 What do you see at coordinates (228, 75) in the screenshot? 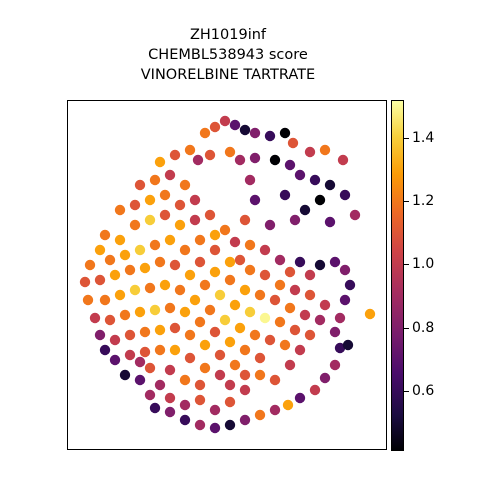
I see `chart-title-line-3: VINORELBINE TARTRATE` at bounding box center [228, 75].